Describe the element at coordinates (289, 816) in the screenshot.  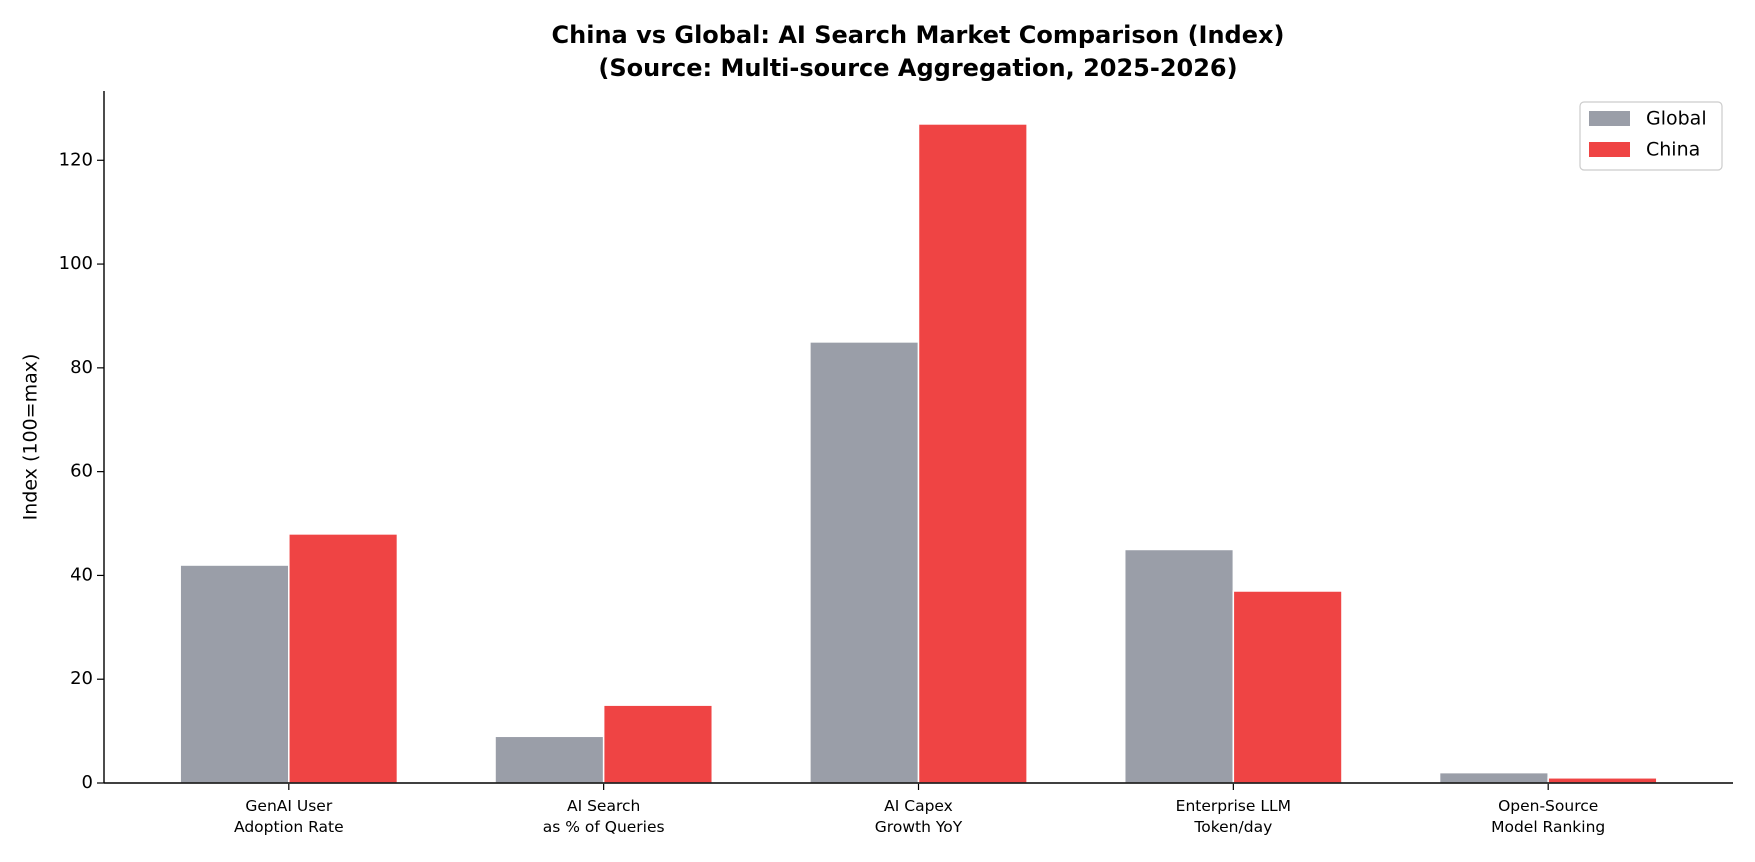
I see `x-tick-label: GenAI User Adoption Rate` at that location.